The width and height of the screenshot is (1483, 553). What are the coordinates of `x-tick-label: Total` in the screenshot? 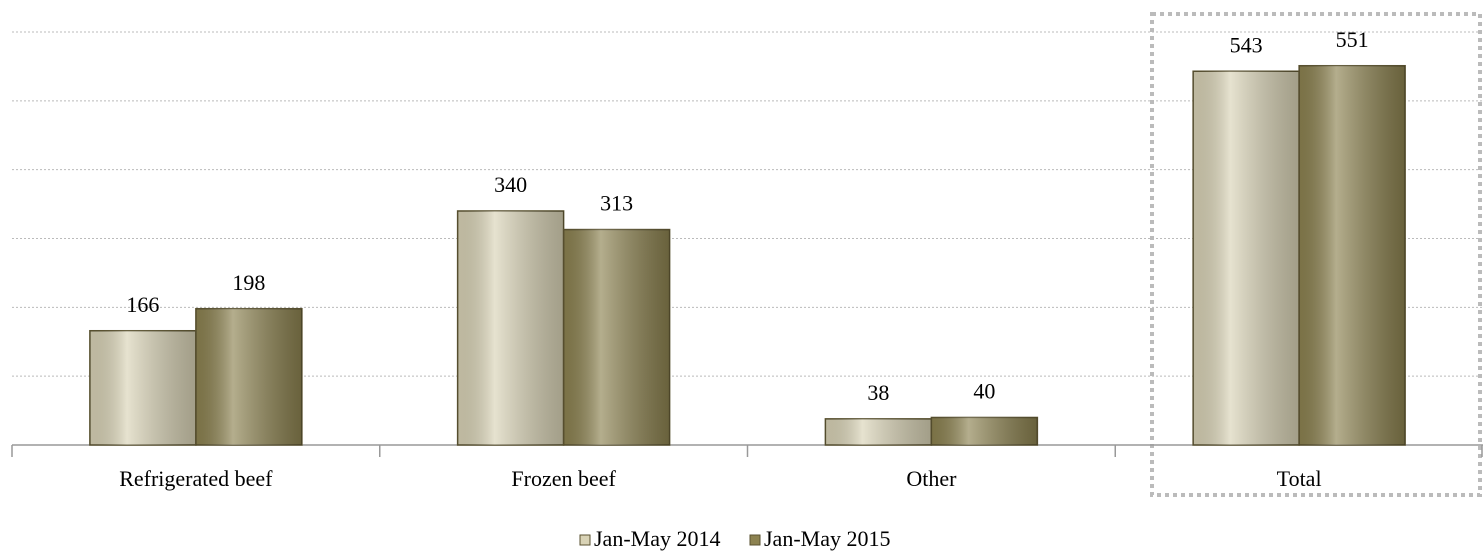 It's located at (1299, 478).